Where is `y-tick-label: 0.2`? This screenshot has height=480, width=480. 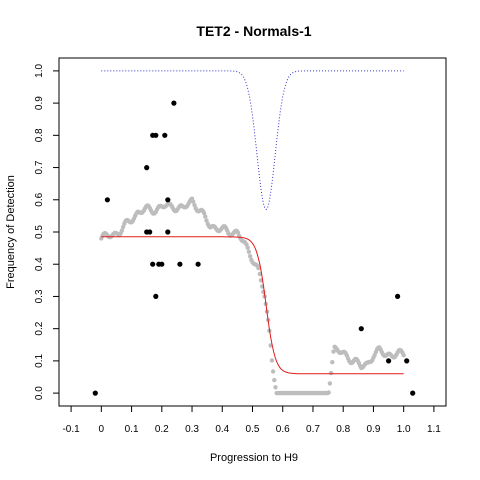
y-tick-label: 0.2 is located at coordinates (39, 328).